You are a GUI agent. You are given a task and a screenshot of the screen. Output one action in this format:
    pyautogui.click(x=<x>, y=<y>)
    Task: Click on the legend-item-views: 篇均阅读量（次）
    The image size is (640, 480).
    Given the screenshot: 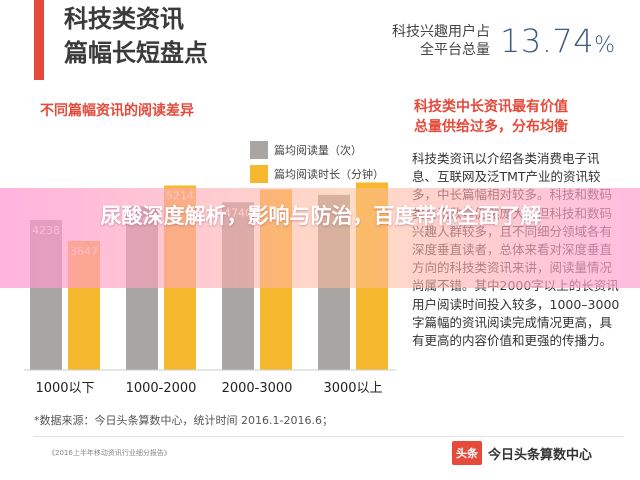 What is the action you would take?
    pyautogui.click(x=317, y=150)
    